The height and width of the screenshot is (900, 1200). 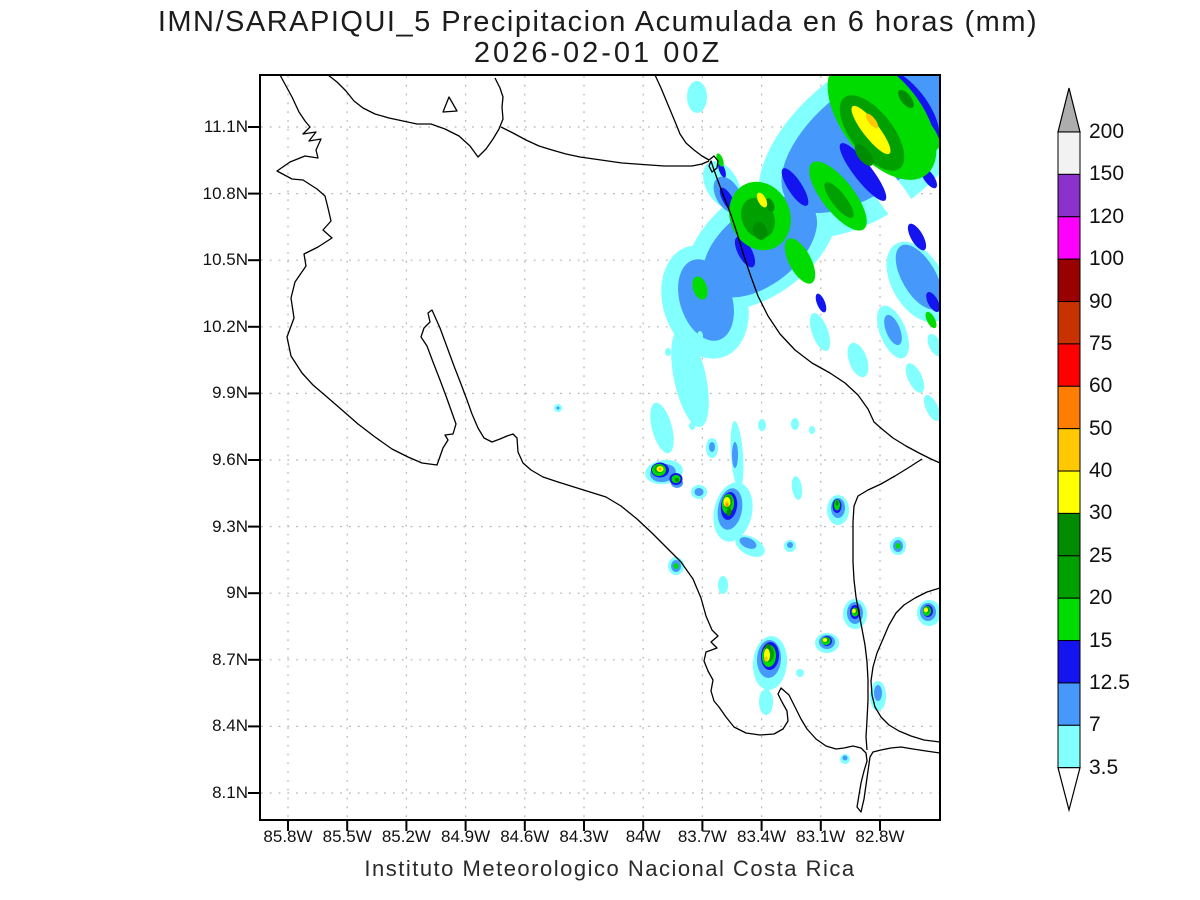 What do you see at coordinates (598, 53) in the screenshot?
I see `chart-valid-time: 2026-02-01 00Z` at bounding box center [598, 53].